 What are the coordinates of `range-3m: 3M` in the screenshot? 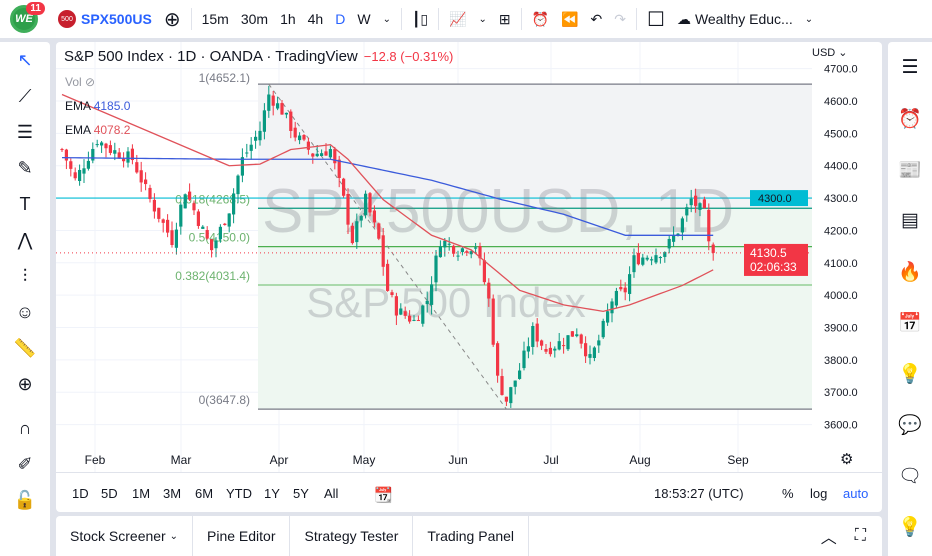 It's located at (172, 493).